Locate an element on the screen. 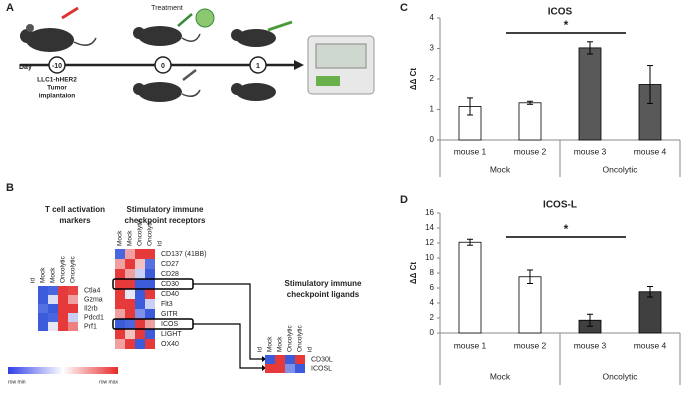 Image resolution: width=685 pixels, height=405 pixels. arrow-head is located at coordinates (264, 368).